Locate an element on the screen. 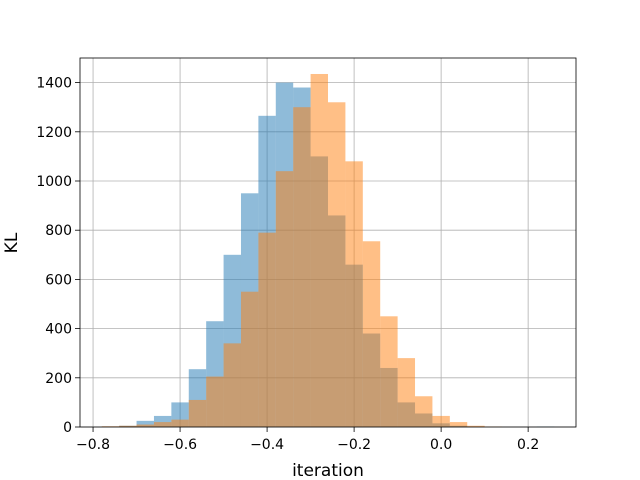 This screenshot has height=480, width=640. x-tick-label: 0.2 is located at coordinates (528, 445).